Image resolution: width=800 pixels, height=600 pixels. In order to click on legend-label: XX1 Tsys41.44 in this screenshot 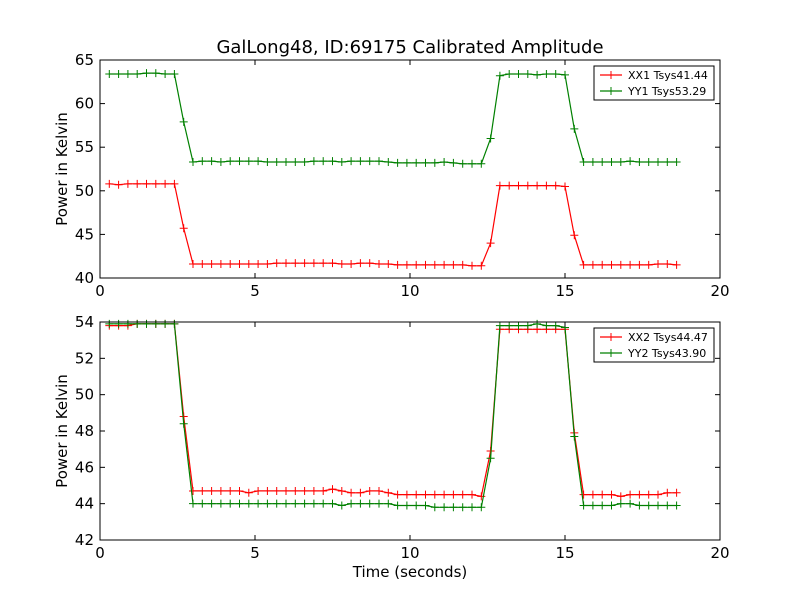, I will do `click(668, 75)`.